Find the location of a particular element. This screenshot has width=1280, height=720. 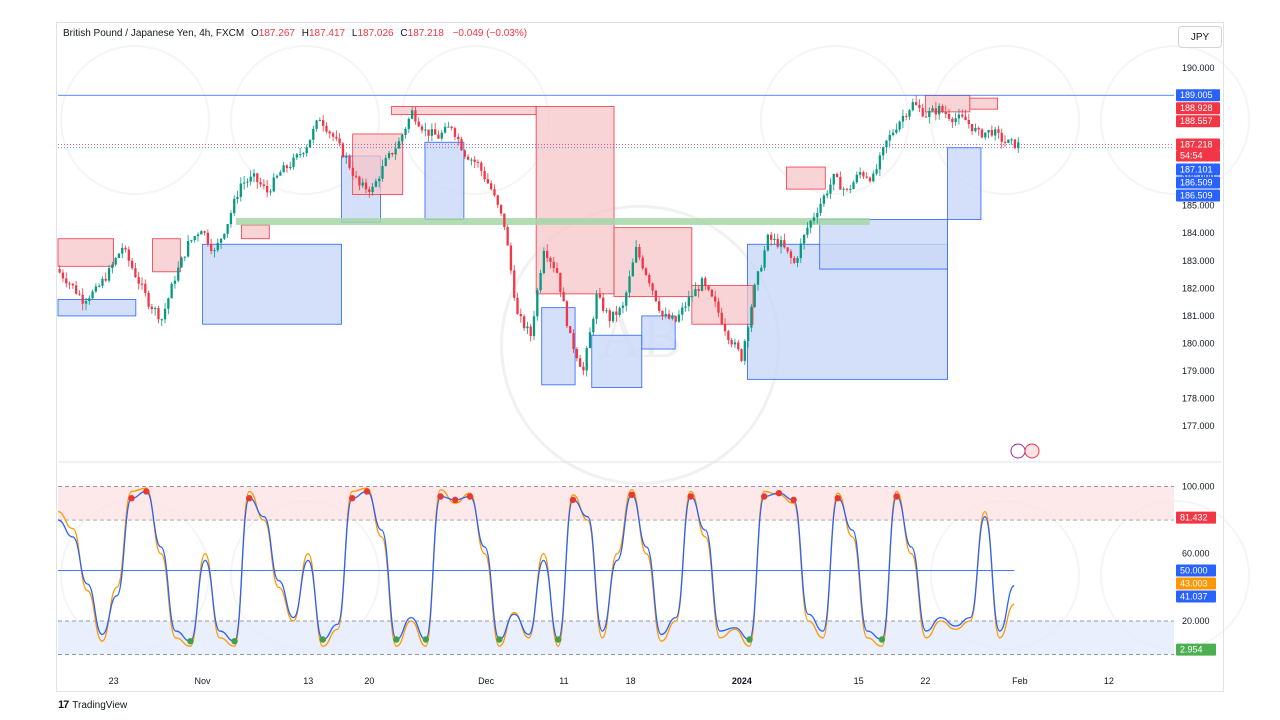

change-value: −0.049 (−0.03%) is located at coordinates (490, 33).